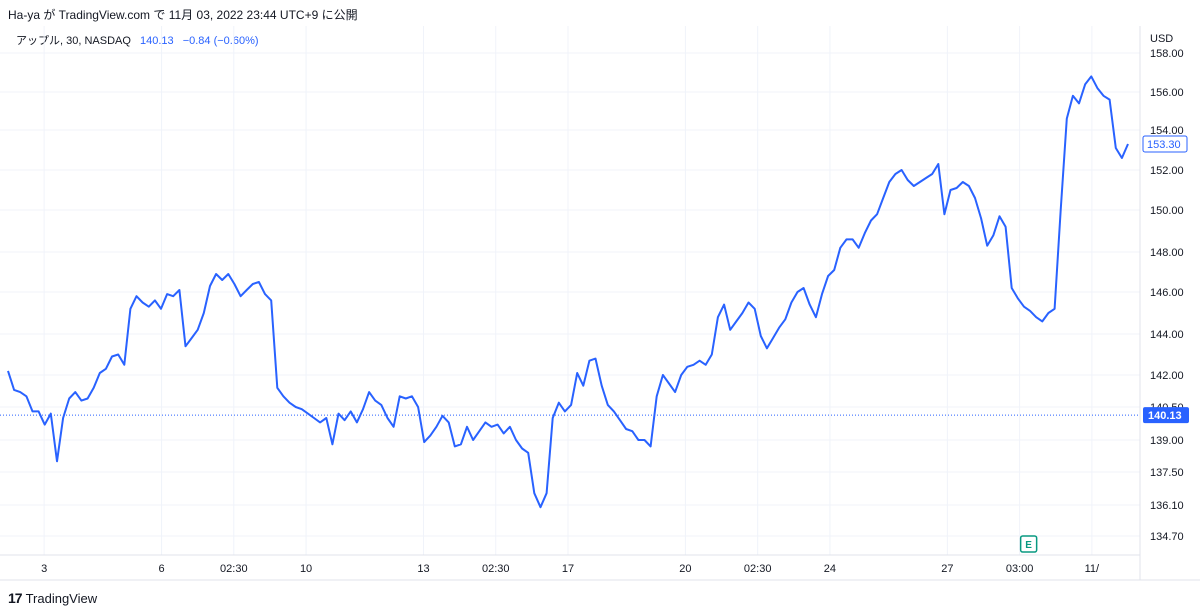 Image resolution: width=1200 pixels, height=613 pixels. I want to click on time-axis: 3 6 02:30 10 13 02:30 17 20 02:30 24 27 03:00 11/, so click(570, 569).